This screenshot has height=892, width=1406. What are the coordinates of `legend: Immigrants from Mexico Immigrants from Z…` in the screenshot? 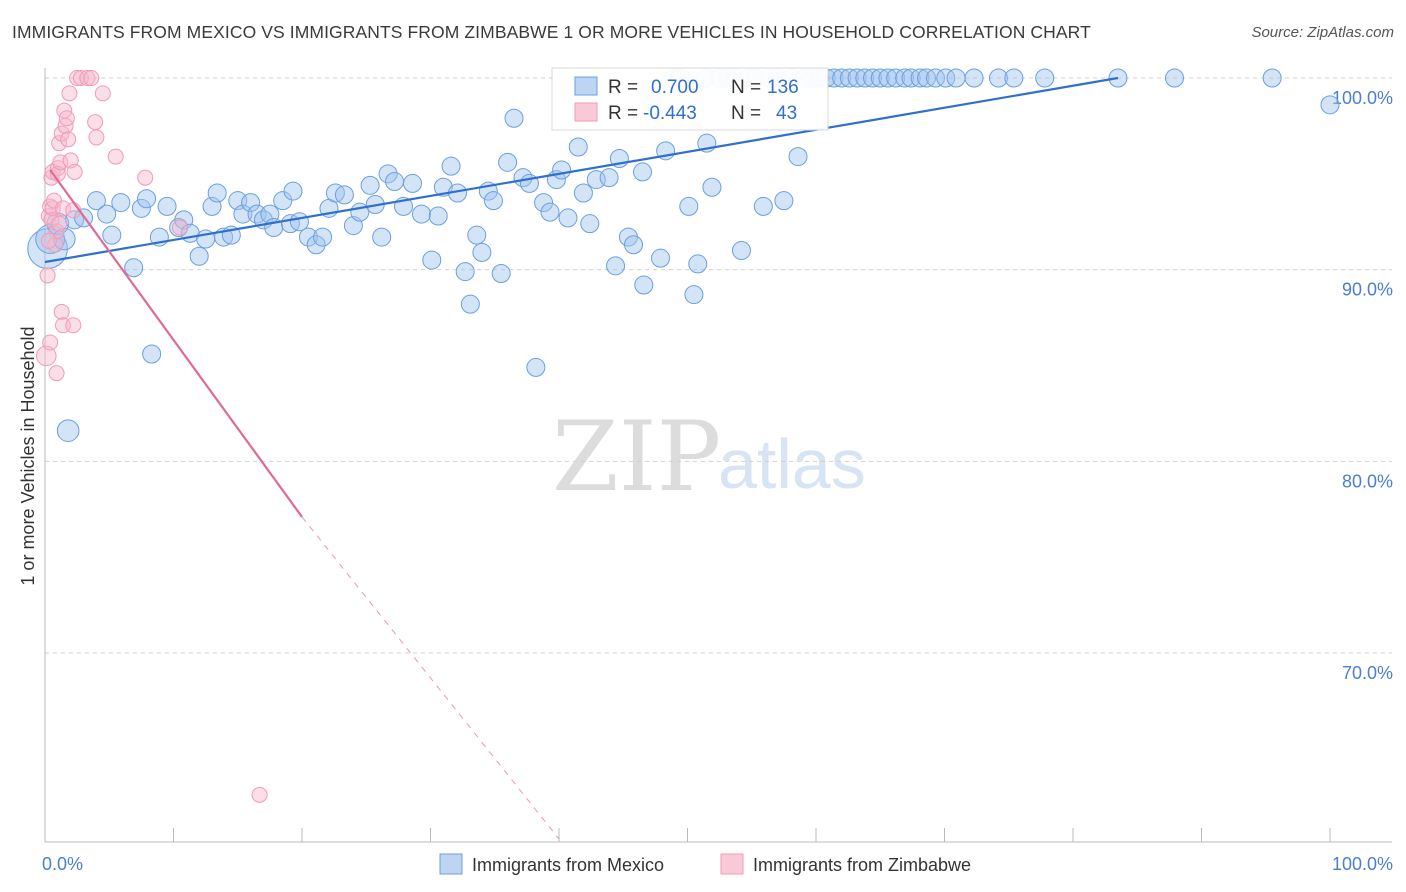 It's located at (705, 864).